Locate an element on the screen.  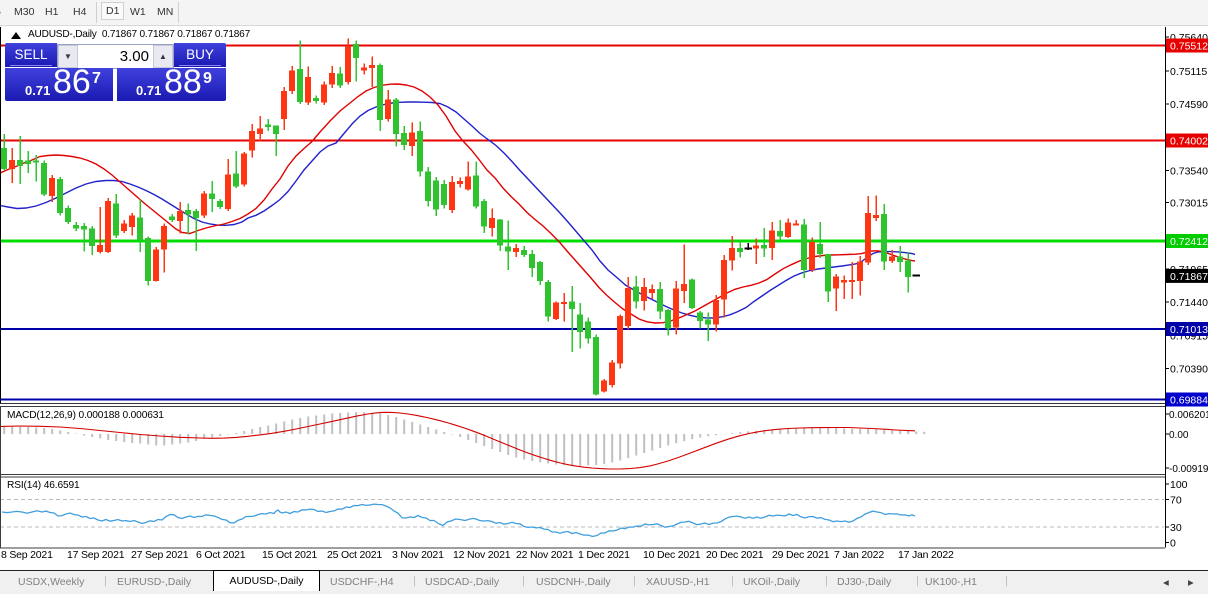
svg-text: 0.69884 is located at coordinates (1189, 401).